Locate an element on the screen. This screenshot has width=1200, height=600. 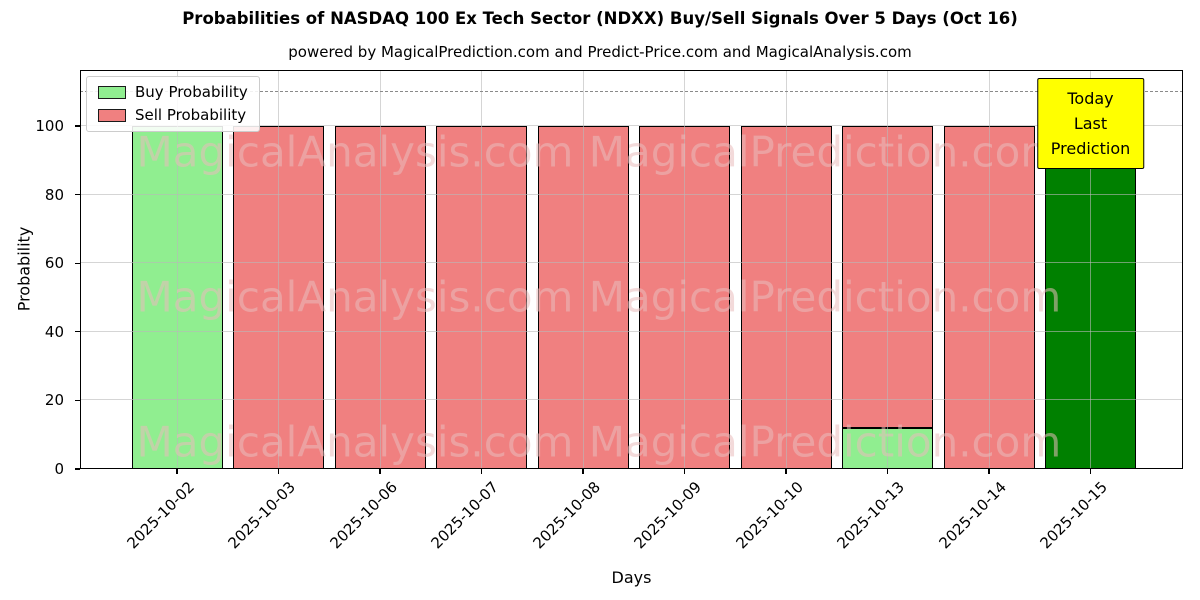
x-tick-label: 2025-10-14 is located at coordinates (972, 515).